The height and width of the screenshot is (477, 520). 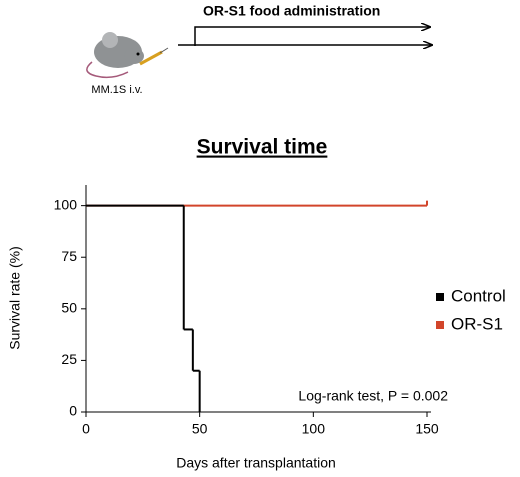 I want to click on schedule-arrows, so click(x=305, y=36).